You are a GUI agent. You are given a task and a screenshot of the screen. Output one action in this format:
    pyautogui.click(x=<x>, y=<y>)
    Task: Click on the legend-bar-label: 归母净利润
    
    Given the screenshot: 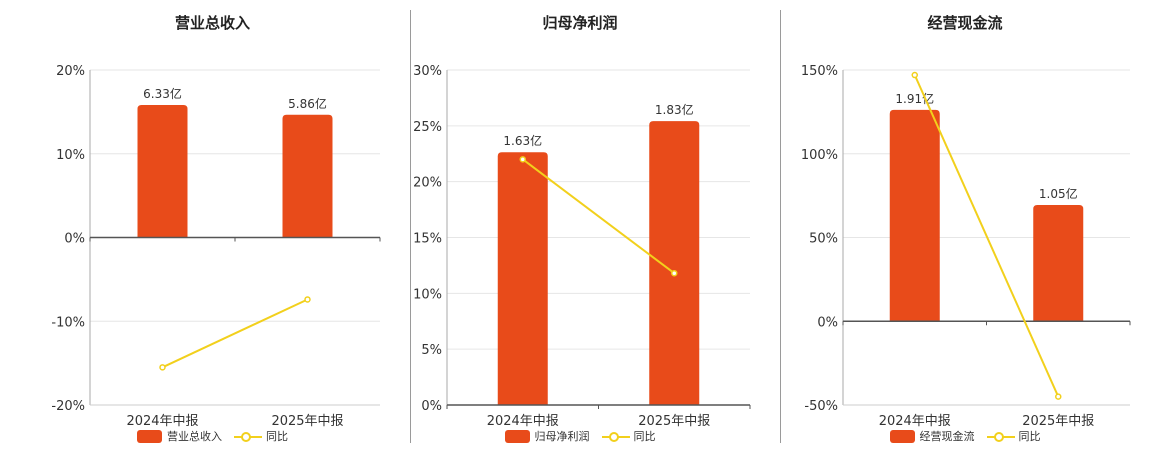 What is the action you would take?
    pyautogui.click(x=562, y=436)
    